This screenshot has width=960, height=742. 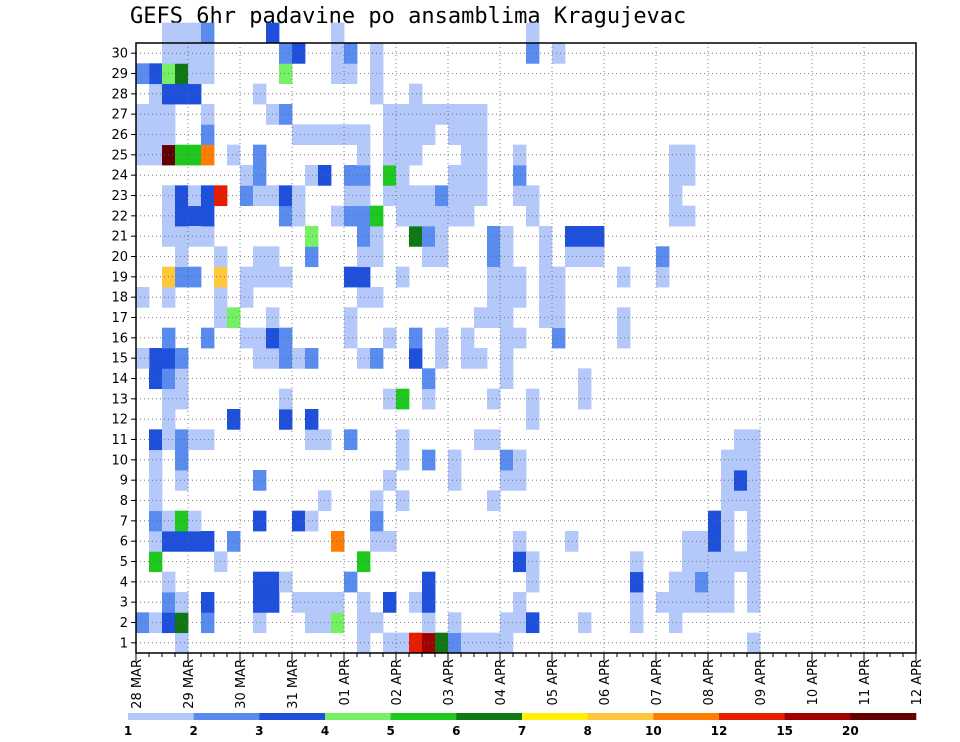 I want to click on x-tick-label: 01 APR, so click(x=345, y=682).